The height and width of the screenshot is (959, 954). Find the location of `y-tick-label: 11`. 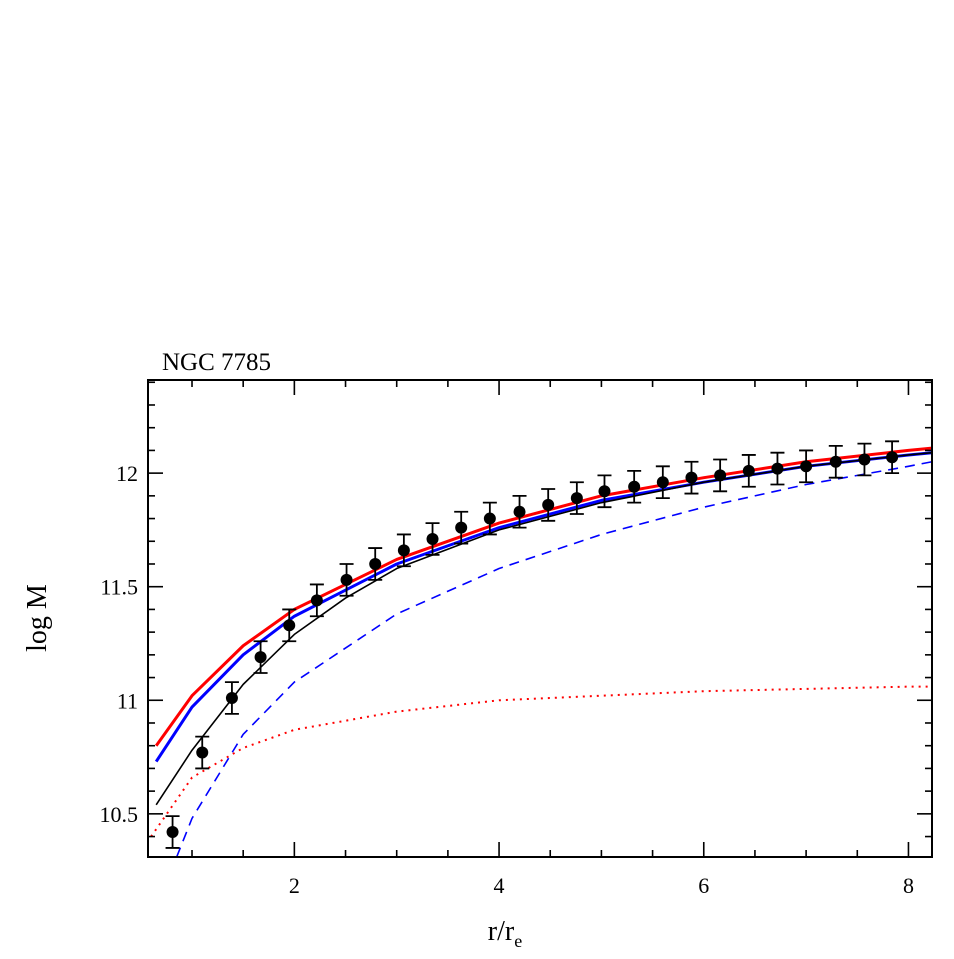

y-tick-label: 11 is located at coordinates (127, 700).